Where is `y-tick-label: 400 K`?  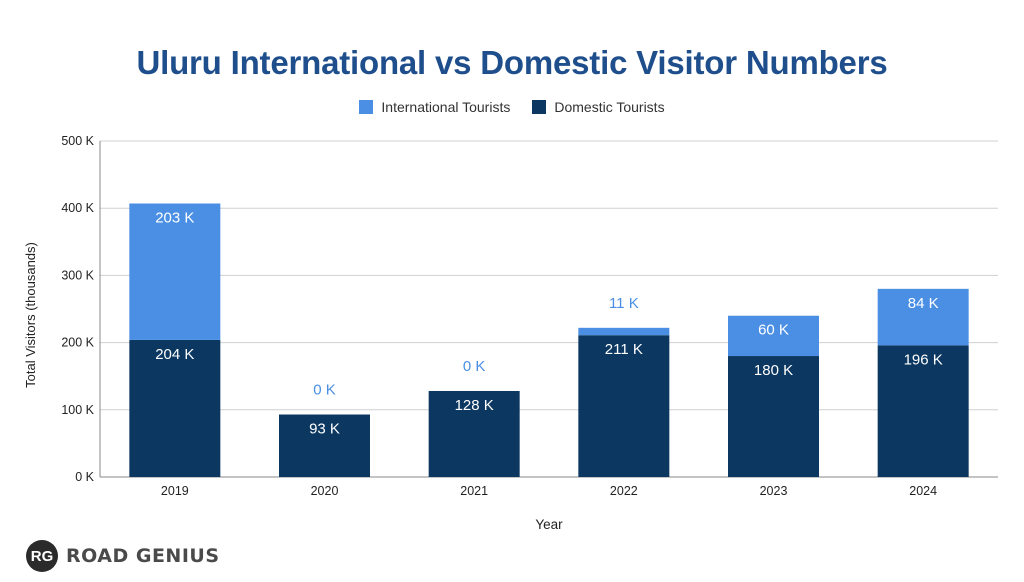 y-tick-label: 400 K is located at coordinates (77, 208).